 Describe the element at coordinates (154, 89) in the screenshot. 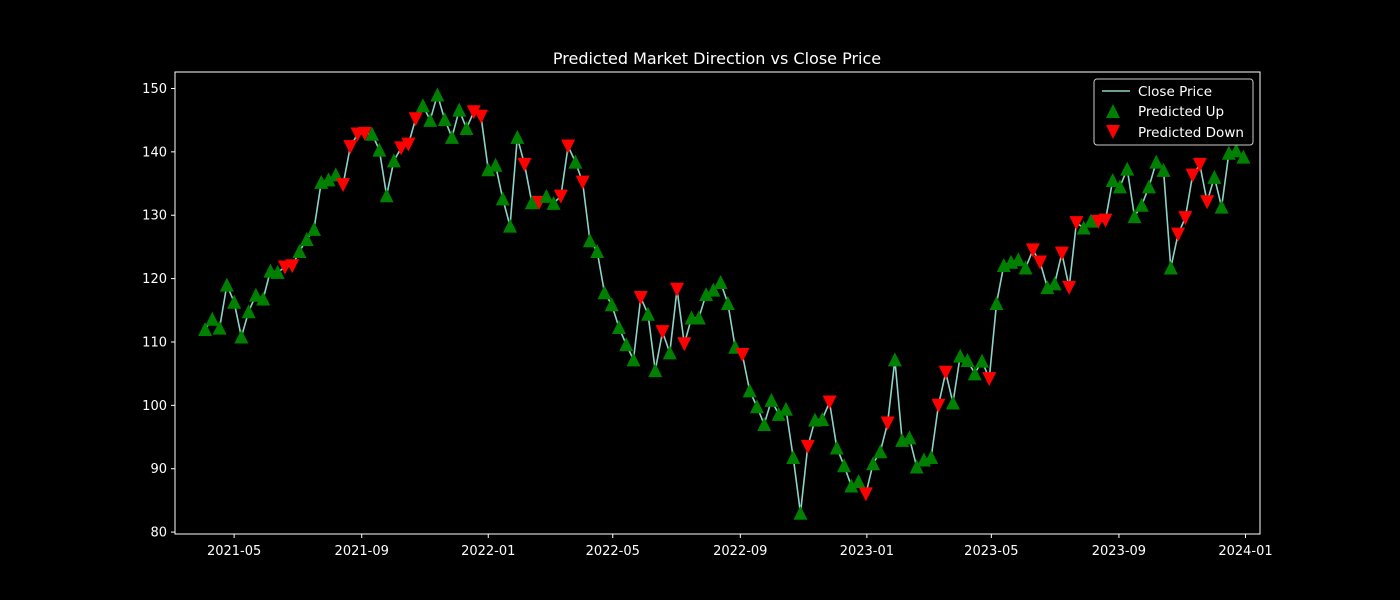

I see `y-tick-label: 150` at that location.